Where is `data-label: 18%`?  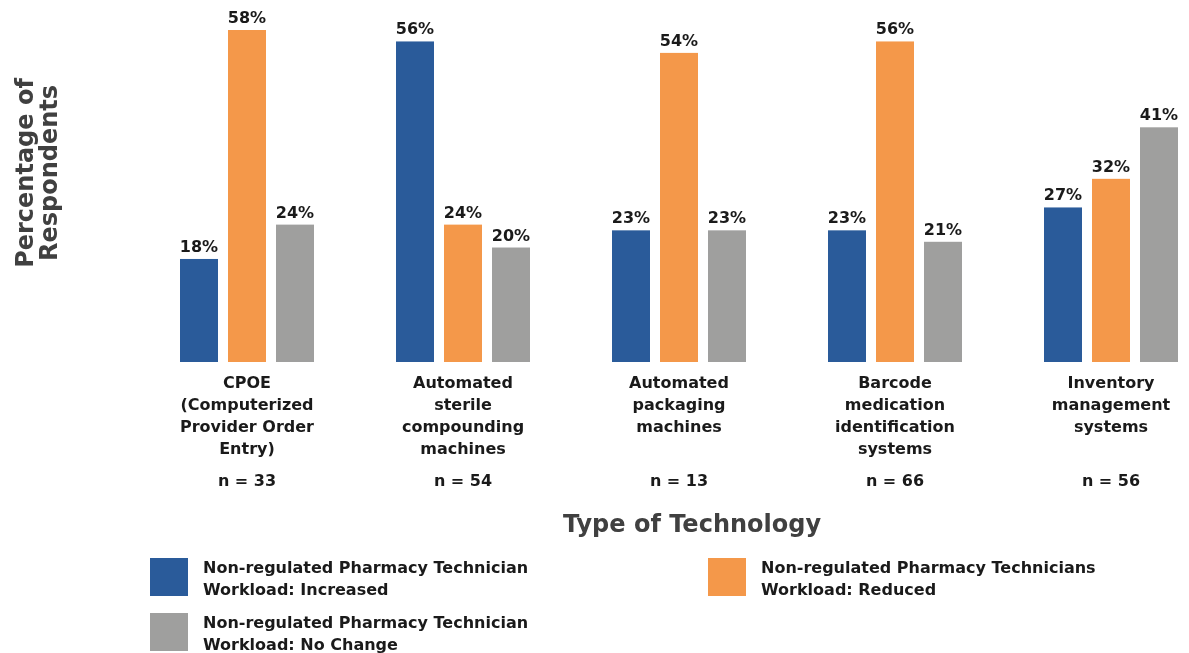
data-label: 18% is located at coordinates (199, 246).